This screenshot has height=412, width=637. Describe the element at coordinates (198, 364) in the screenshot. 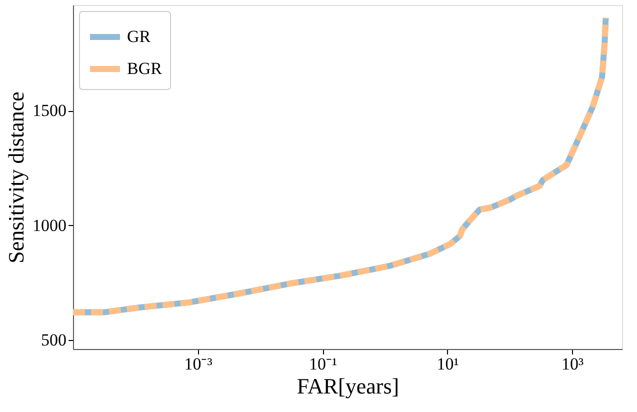

I see `x-tick-label: 10⁻³` at that location.